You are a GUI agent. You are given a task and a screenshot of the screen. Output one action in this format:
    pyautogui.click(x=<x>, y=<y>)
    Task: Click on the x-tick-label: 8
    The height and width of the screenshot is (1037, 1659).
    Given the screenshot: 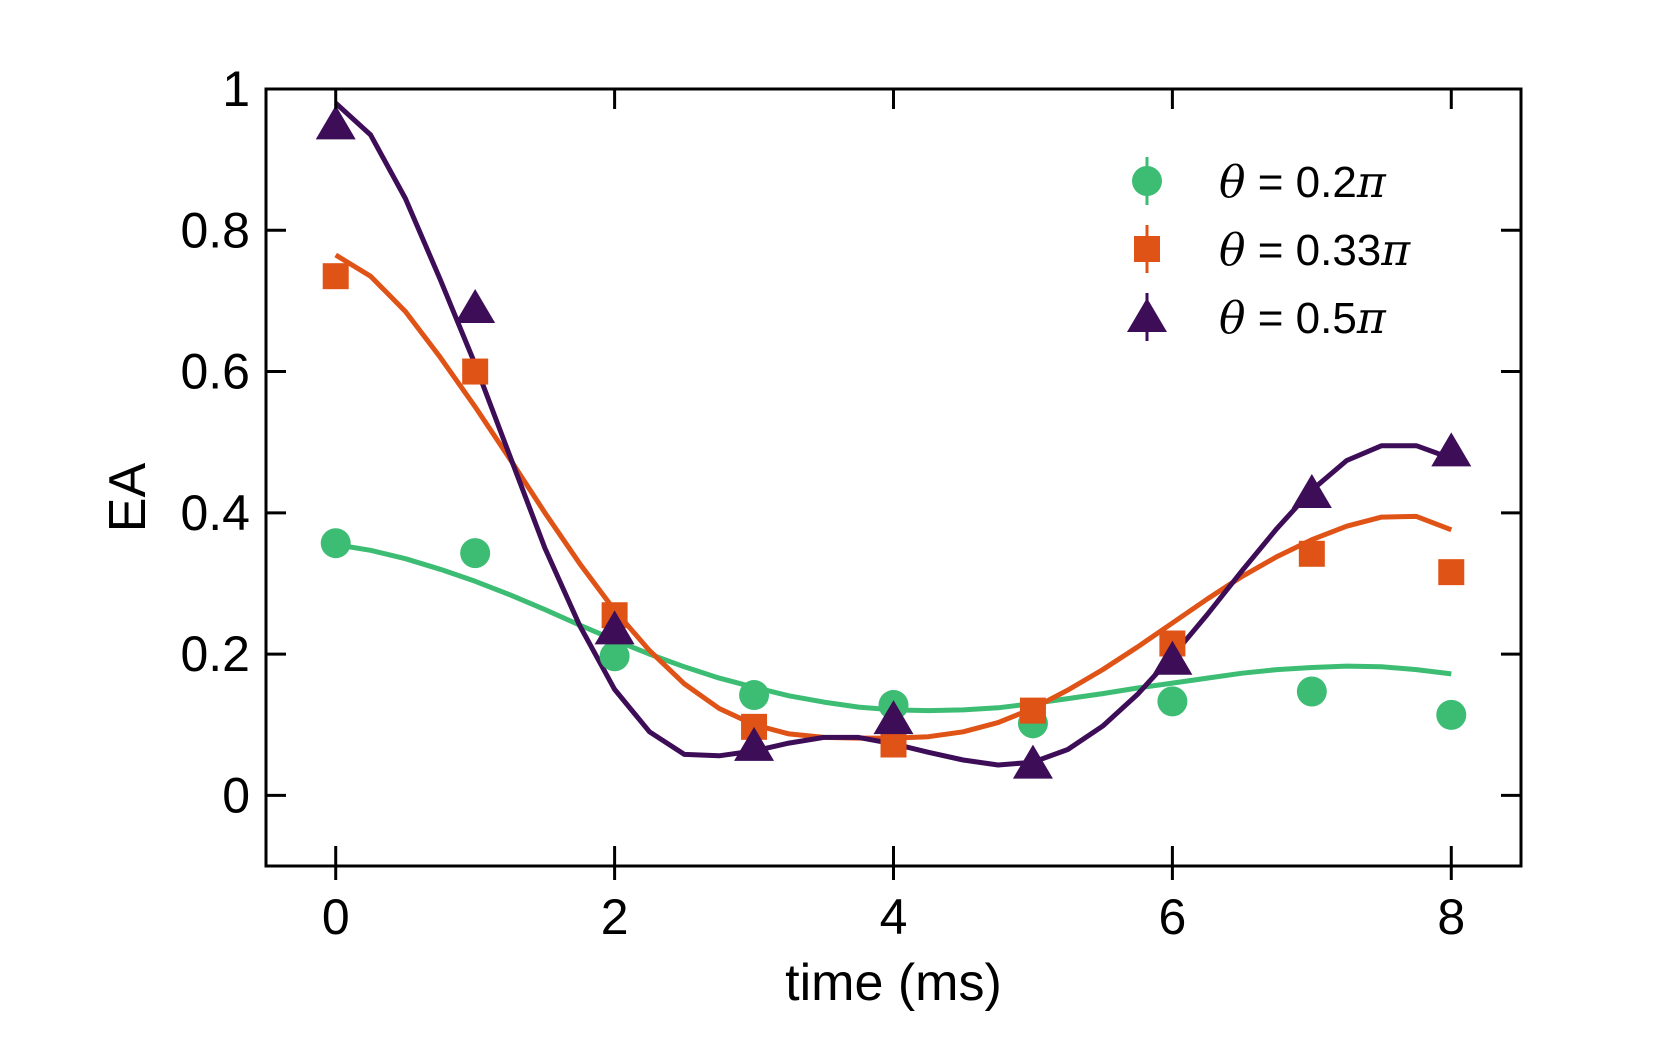 What is the action you would take?
    pyautogui.click(x=1451, y=917)
    